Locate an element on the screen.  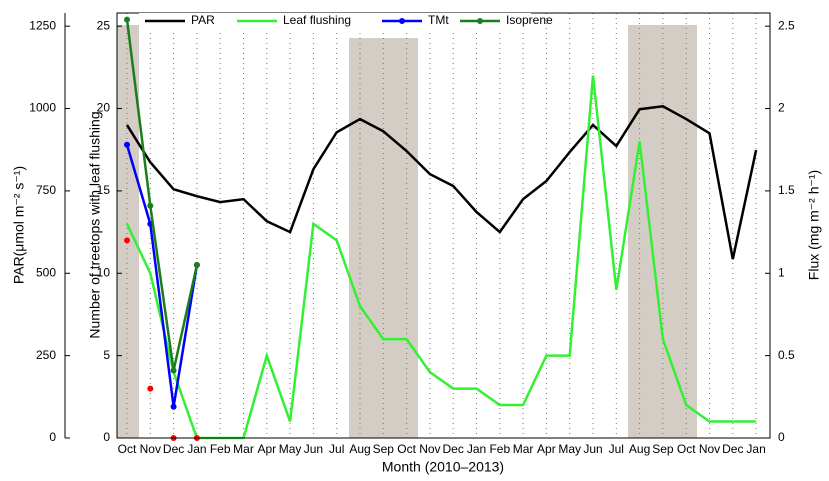
y2-axis-label: Flux (mg m⁻² h⁻¹) is located at coordinates (814, 225).